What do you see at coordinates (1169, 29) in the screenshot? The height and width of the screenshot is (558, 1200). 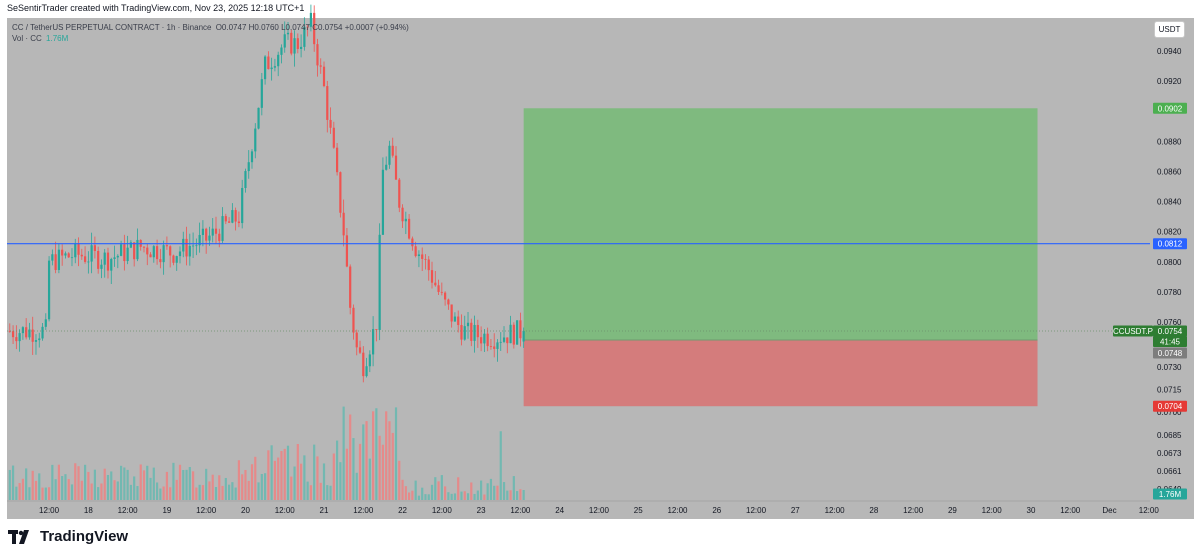 I see `currency-button: USDT` at bounding box center [1169, 29].